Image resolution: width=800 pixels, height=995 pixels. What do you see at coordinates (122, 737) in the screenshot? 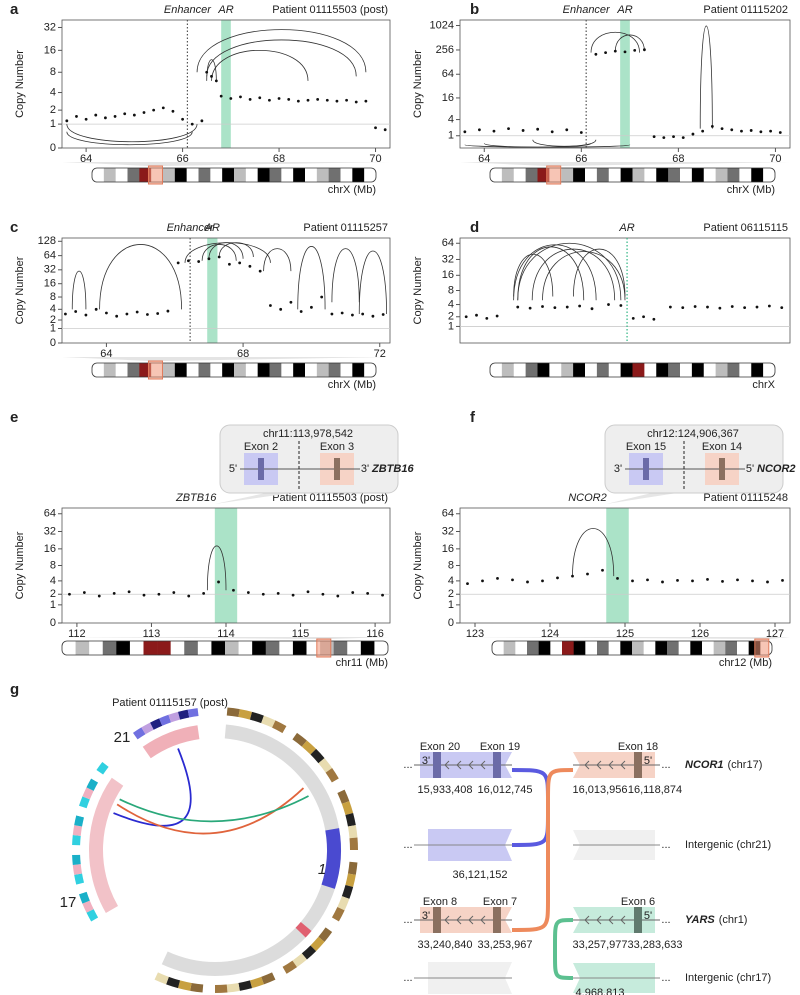
I see `circos-label: 21` at bounding box center [122, 737].